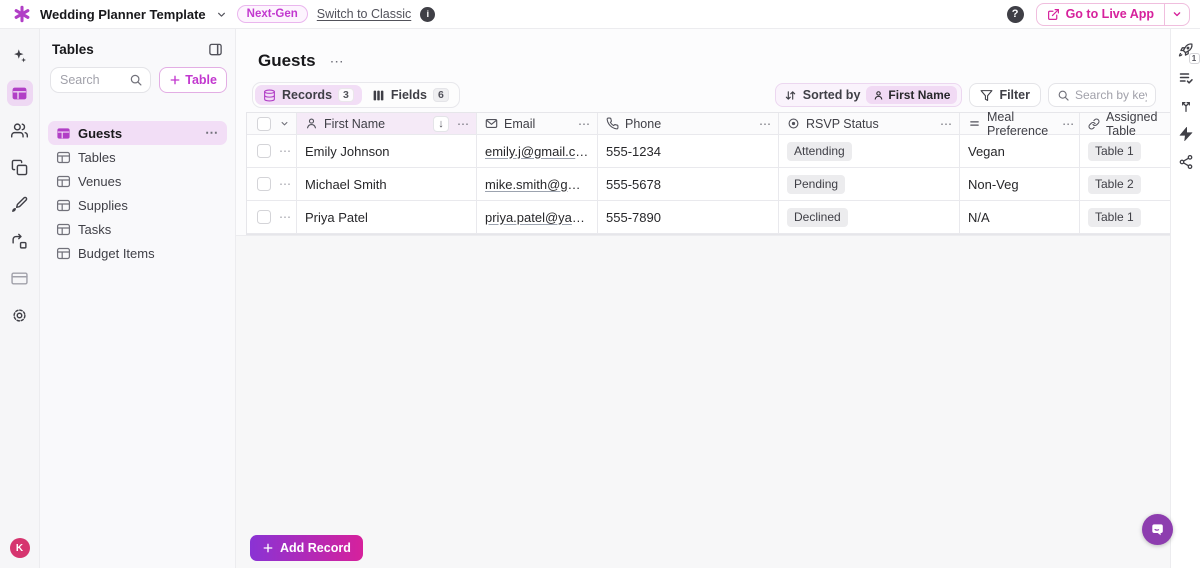 The image size is (1200, 568). Describe the element at coordinates (1188, 52) in the screenshot. I see `rocket-icon: 1` at that location.